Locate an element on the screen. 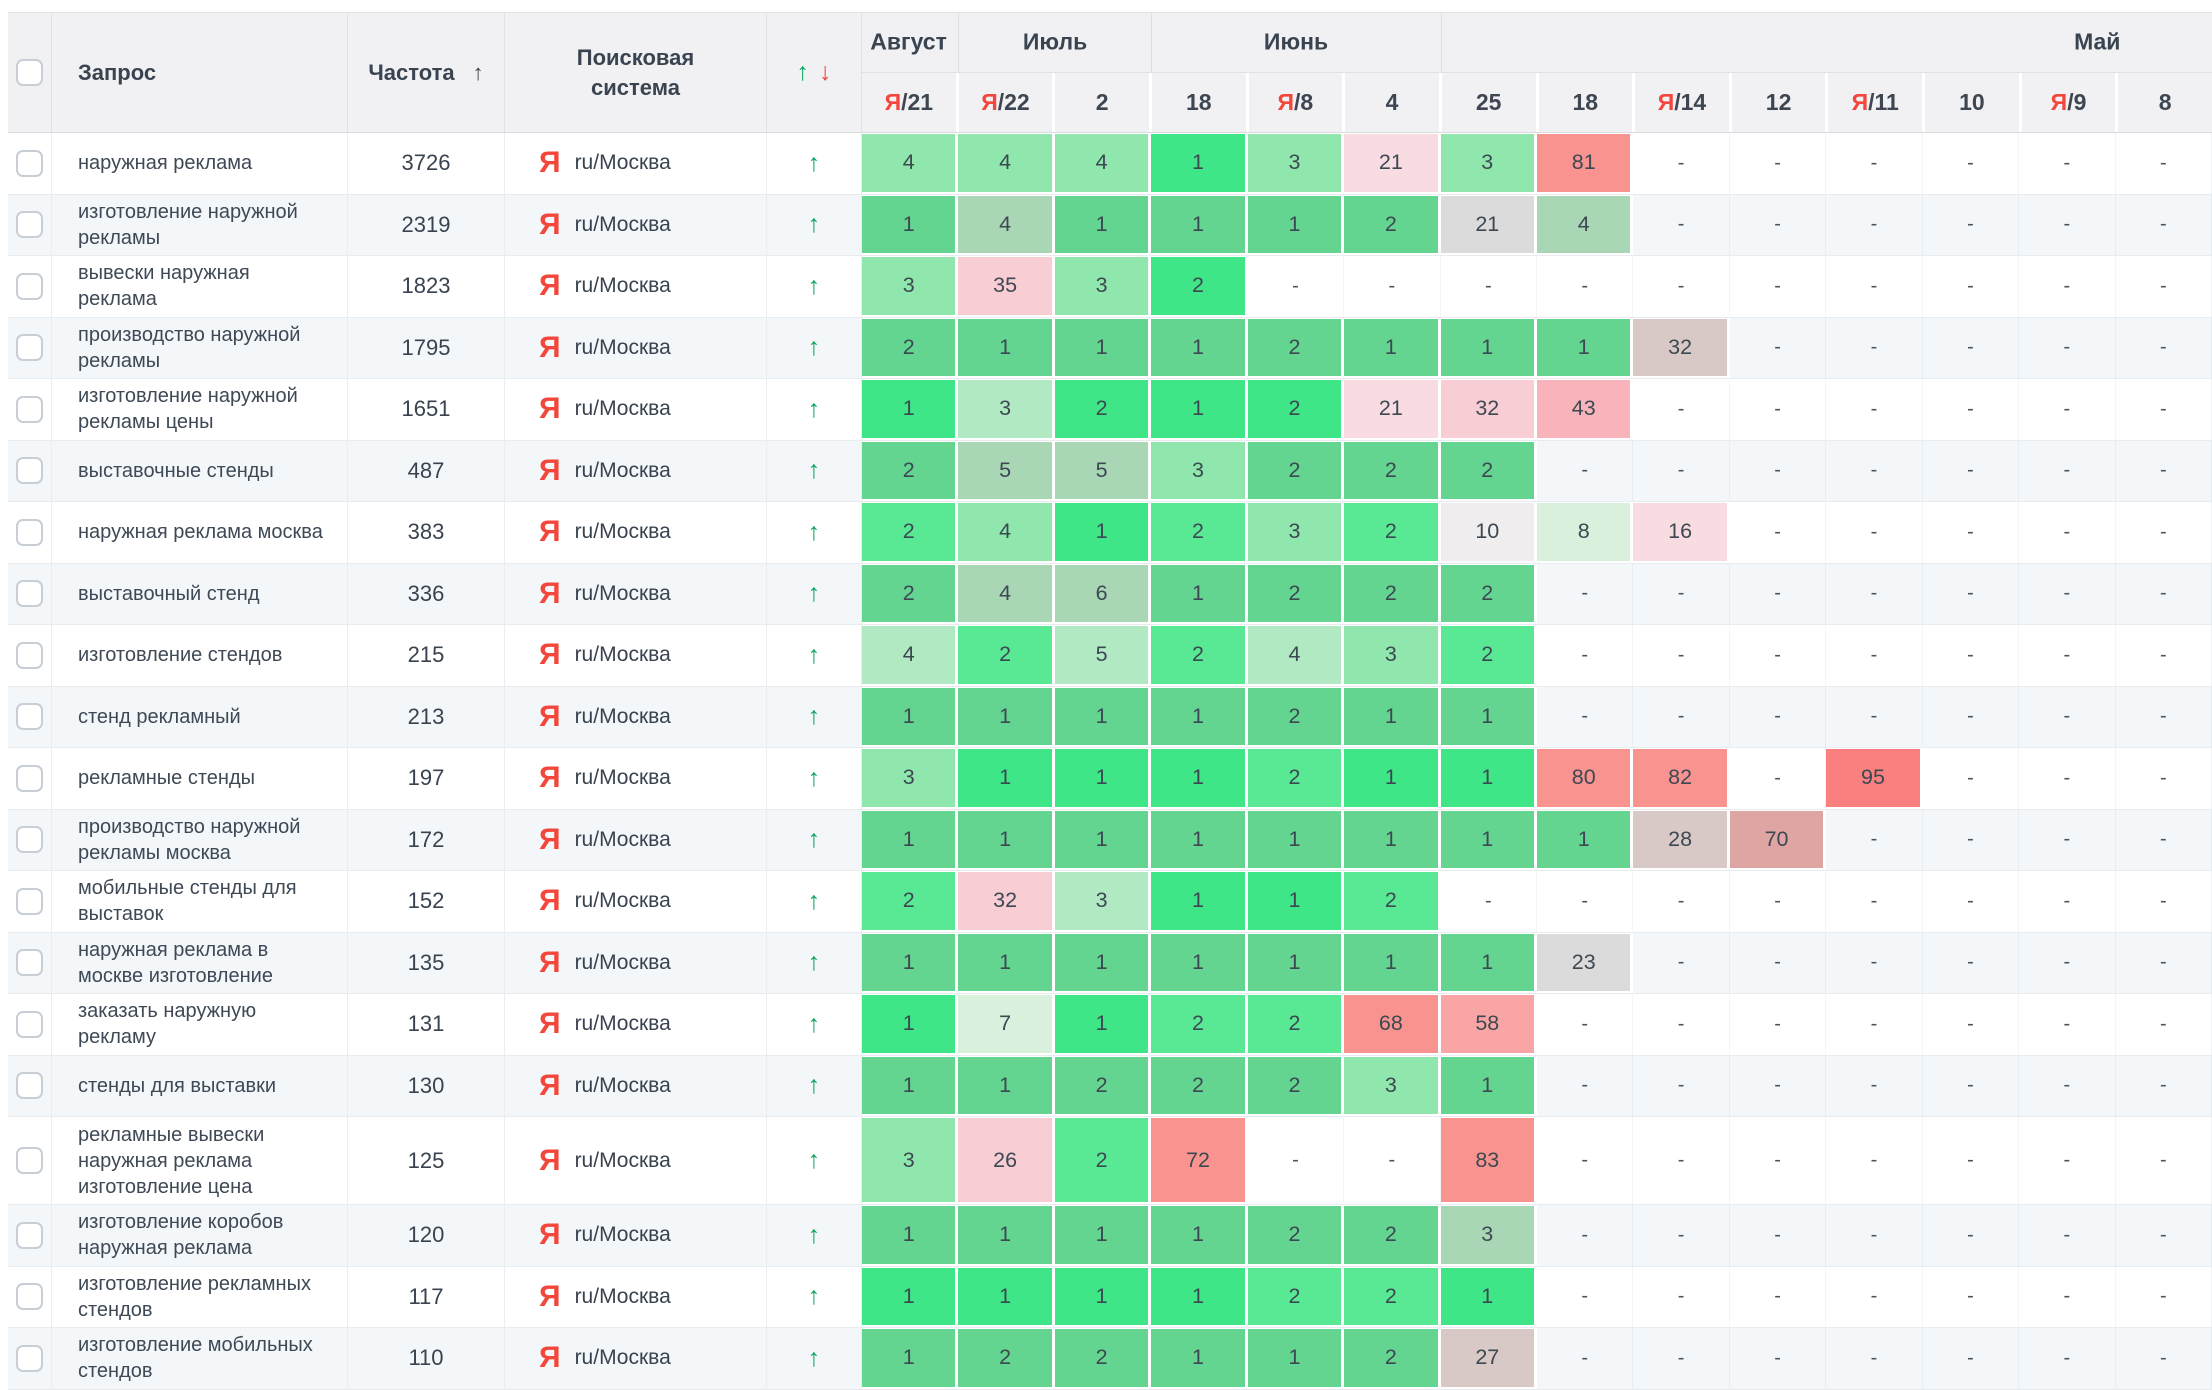  position-cell: 7 is located at coordinates (1006, 1024).